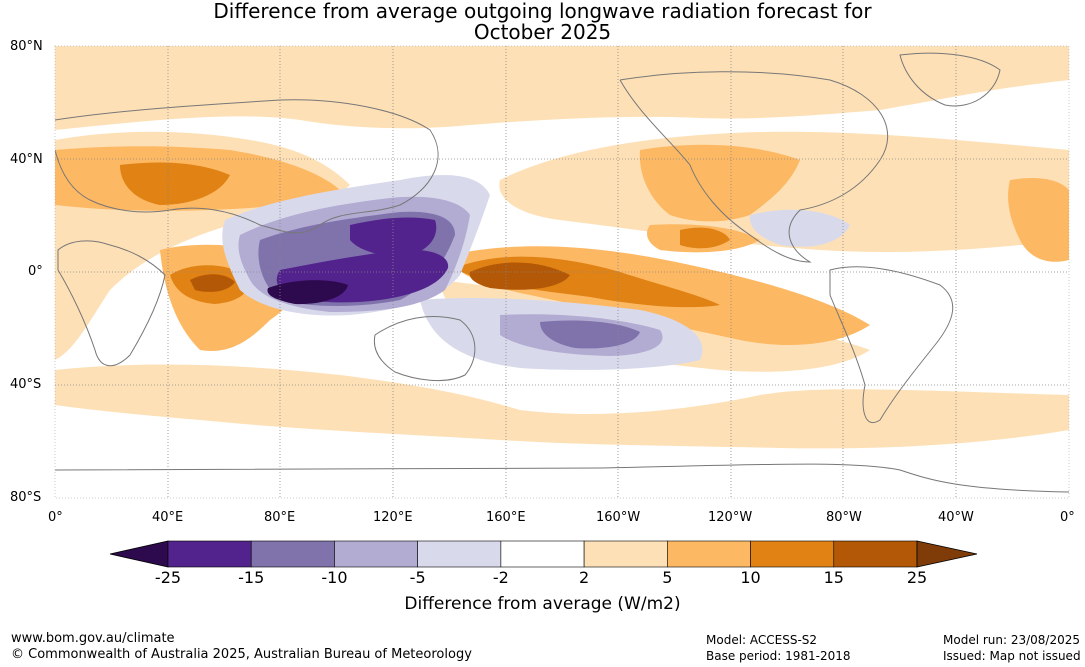  Describe the element at coordinates (542, 32) in the screenshot. I see `map-title-line2: October 2025` at that location.